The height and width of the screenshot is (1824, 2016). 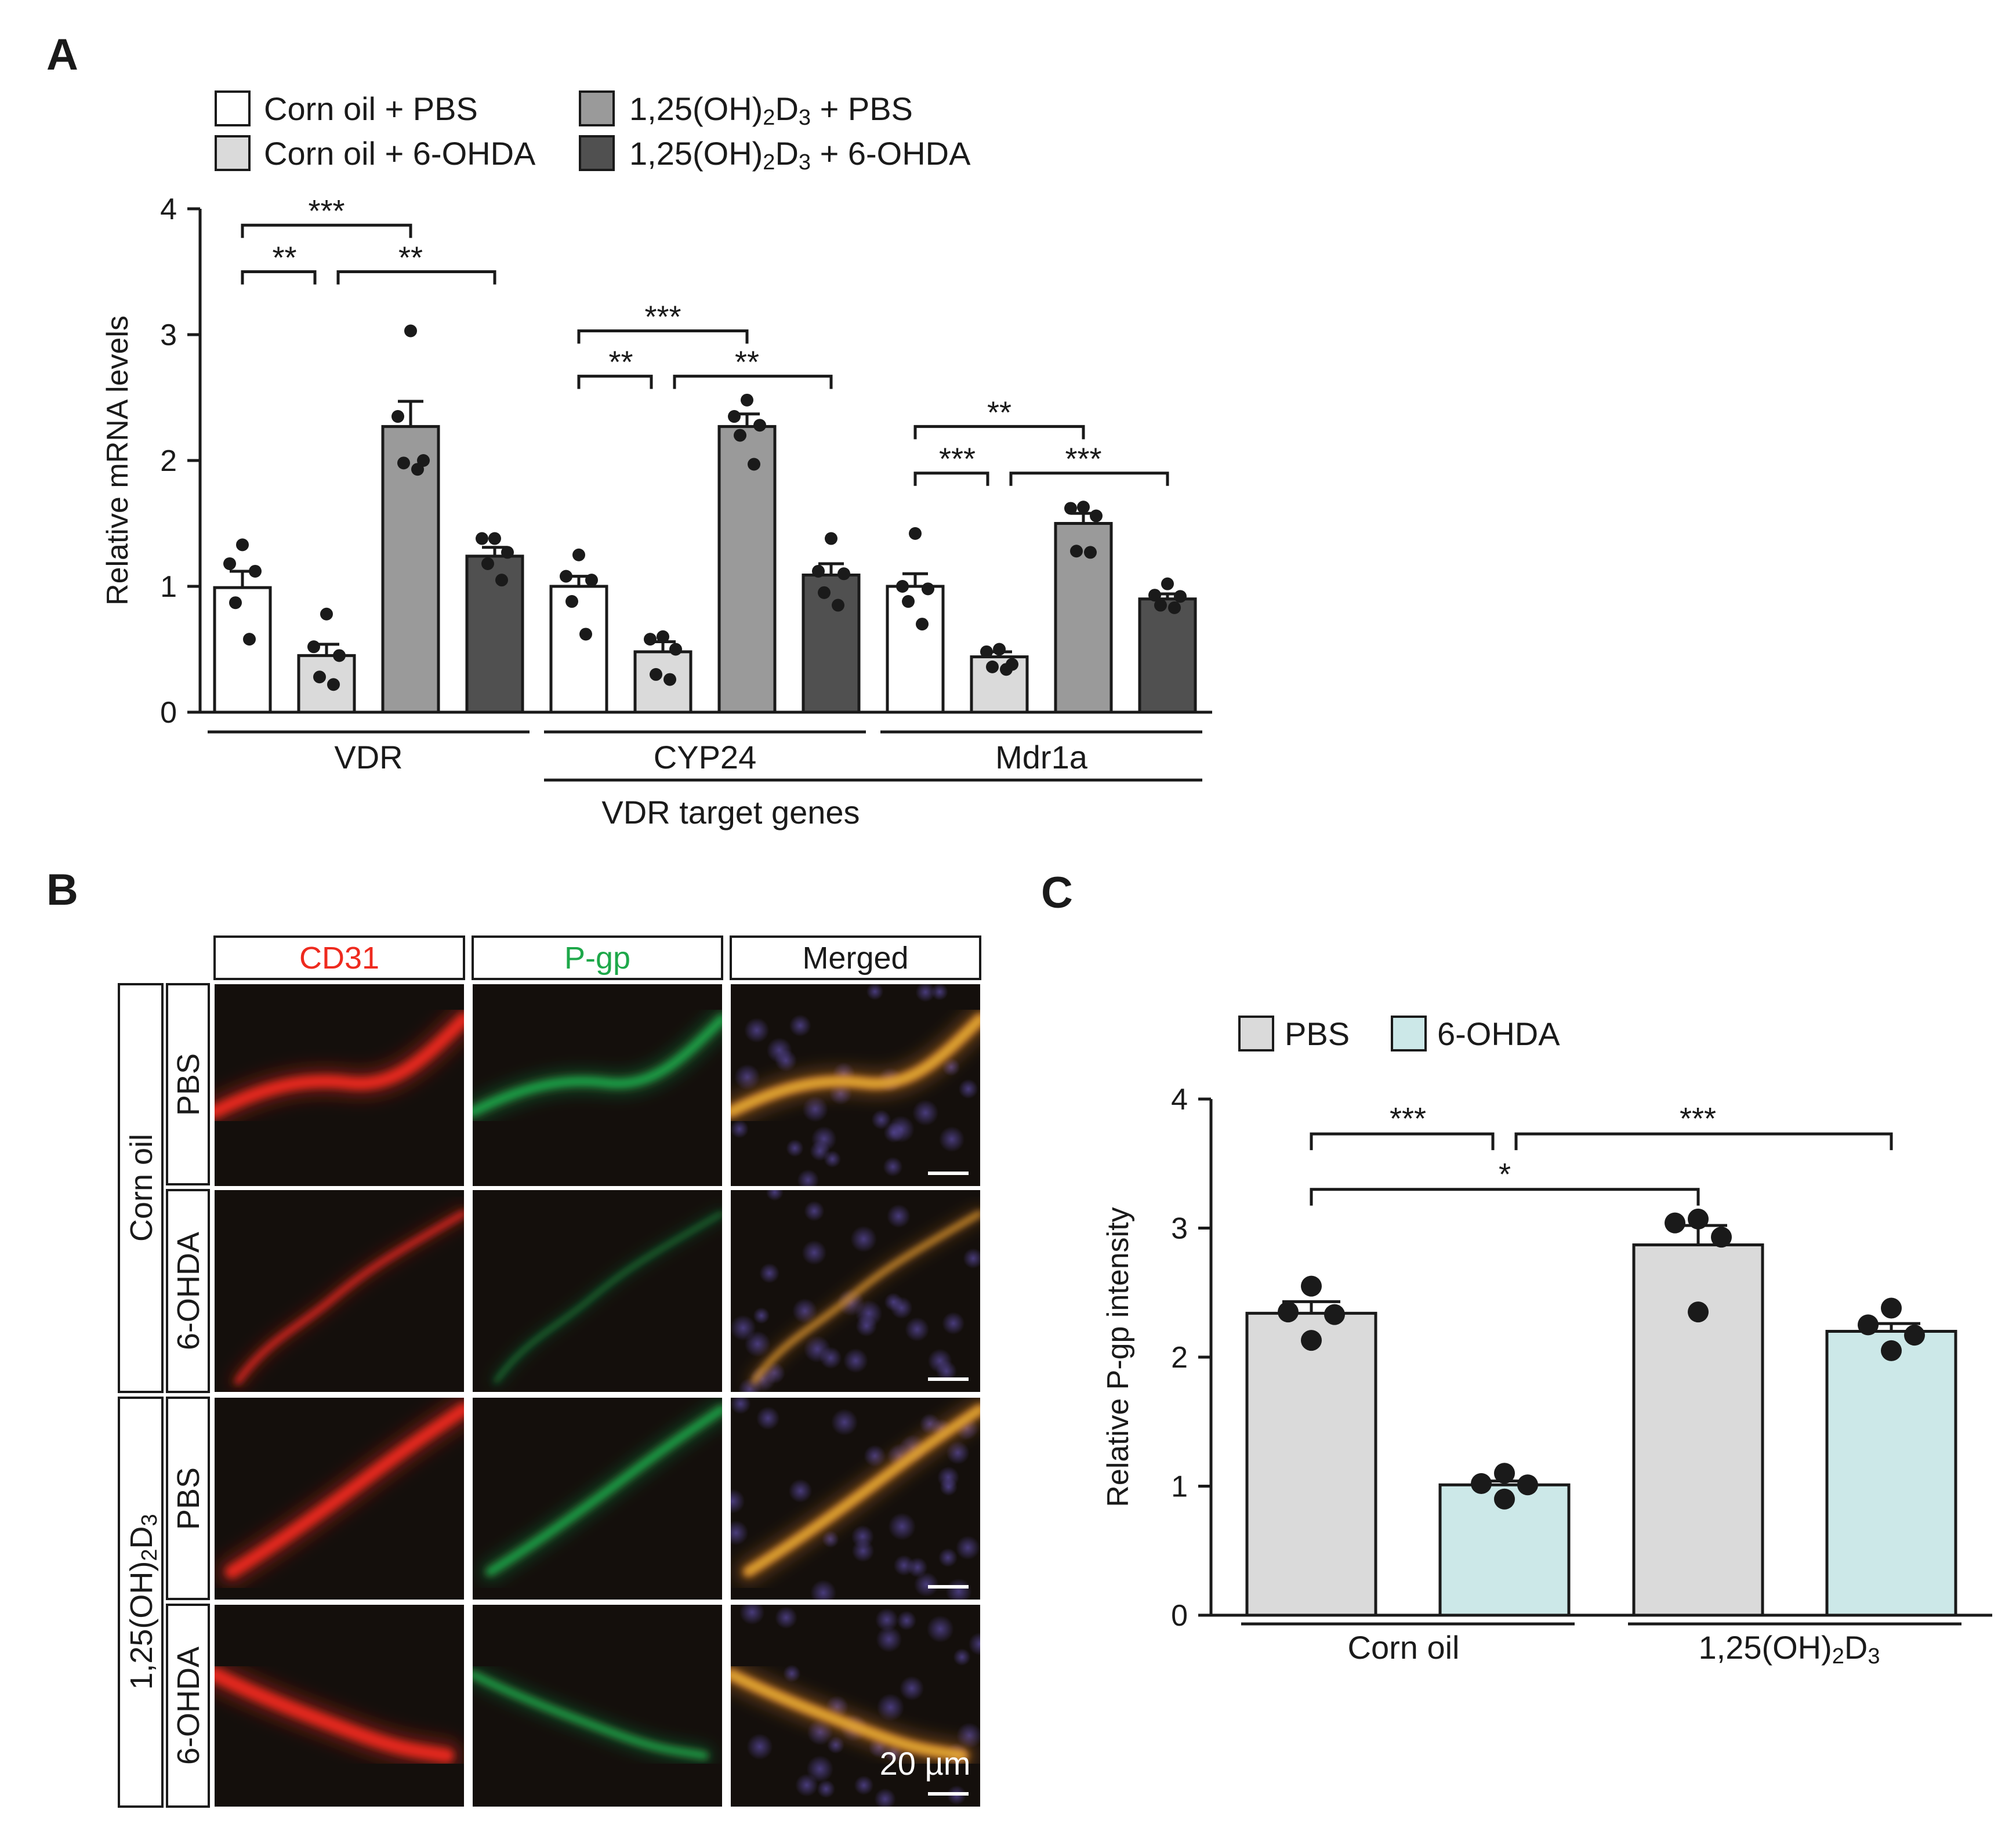 What do you see at coordinates (1698, 1430) in the screenshot?
I see `bar-1-25-oh-2d3-pbs` at bounding box center [1698, 1430].